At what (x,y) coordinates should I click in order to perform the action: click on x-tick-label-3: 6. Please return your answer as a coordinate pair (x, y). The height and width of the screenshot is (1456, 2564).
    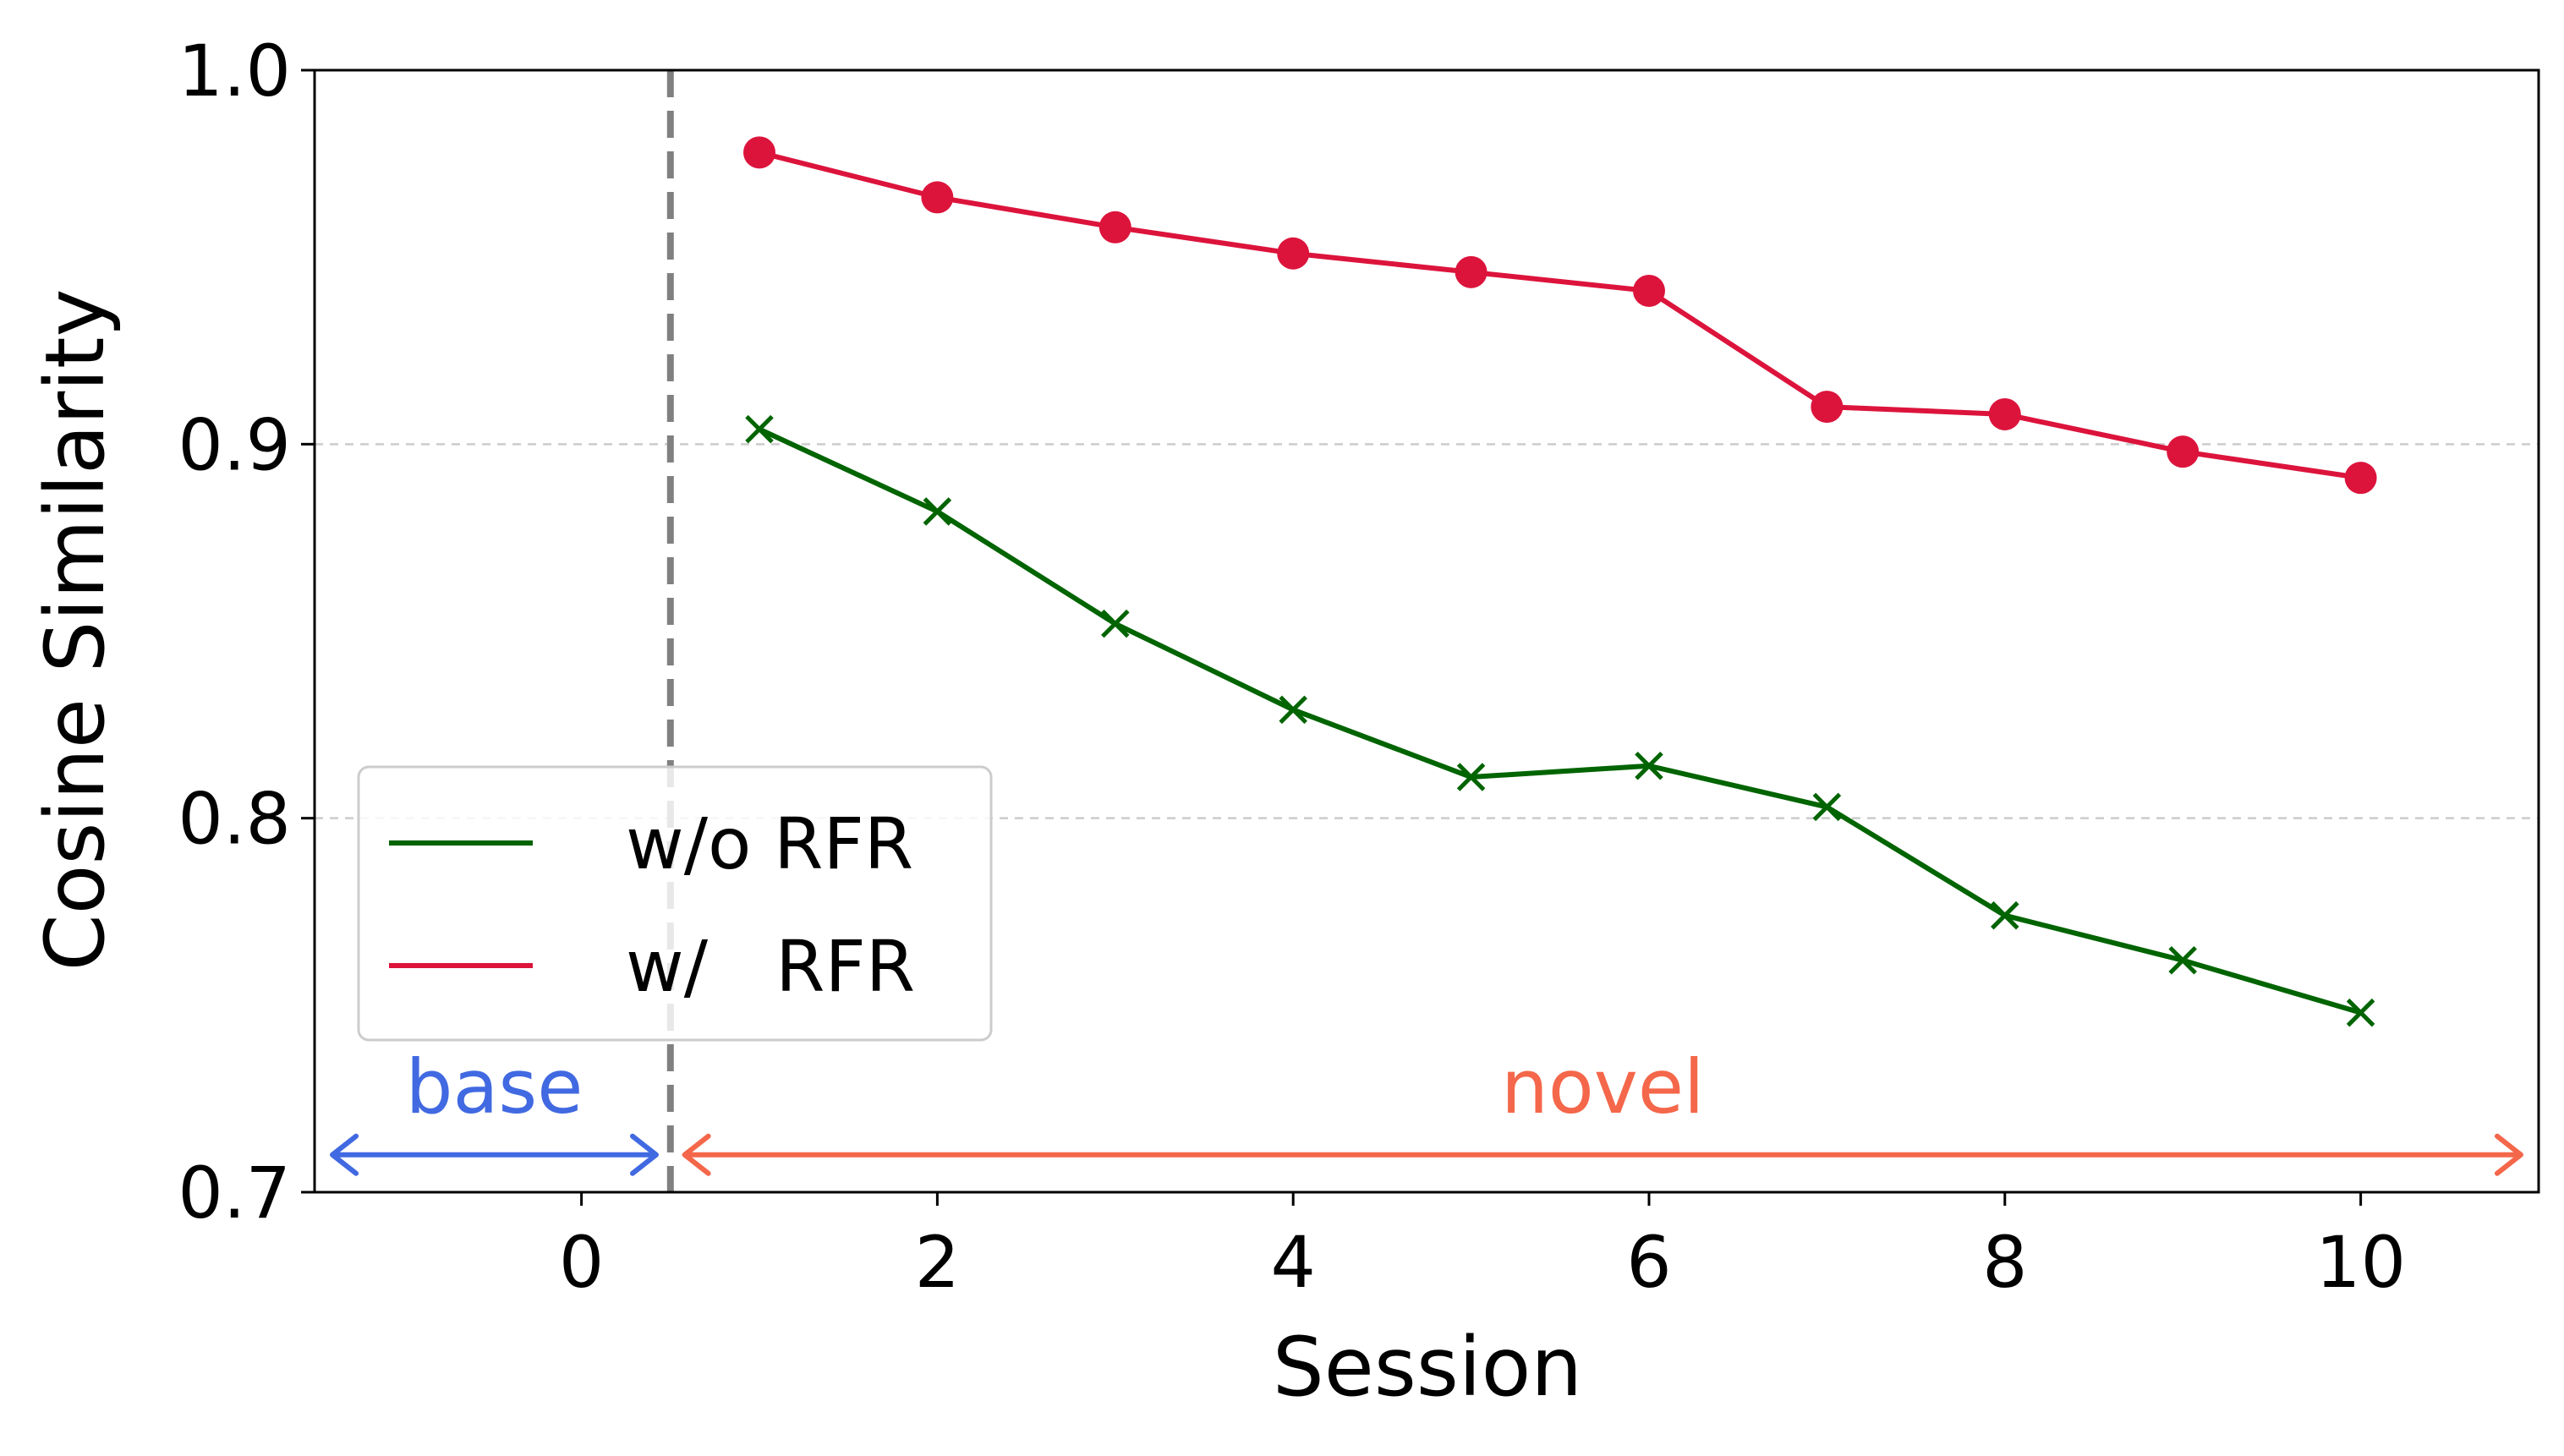
    Looking at the image, I should click on (1648, 1263).